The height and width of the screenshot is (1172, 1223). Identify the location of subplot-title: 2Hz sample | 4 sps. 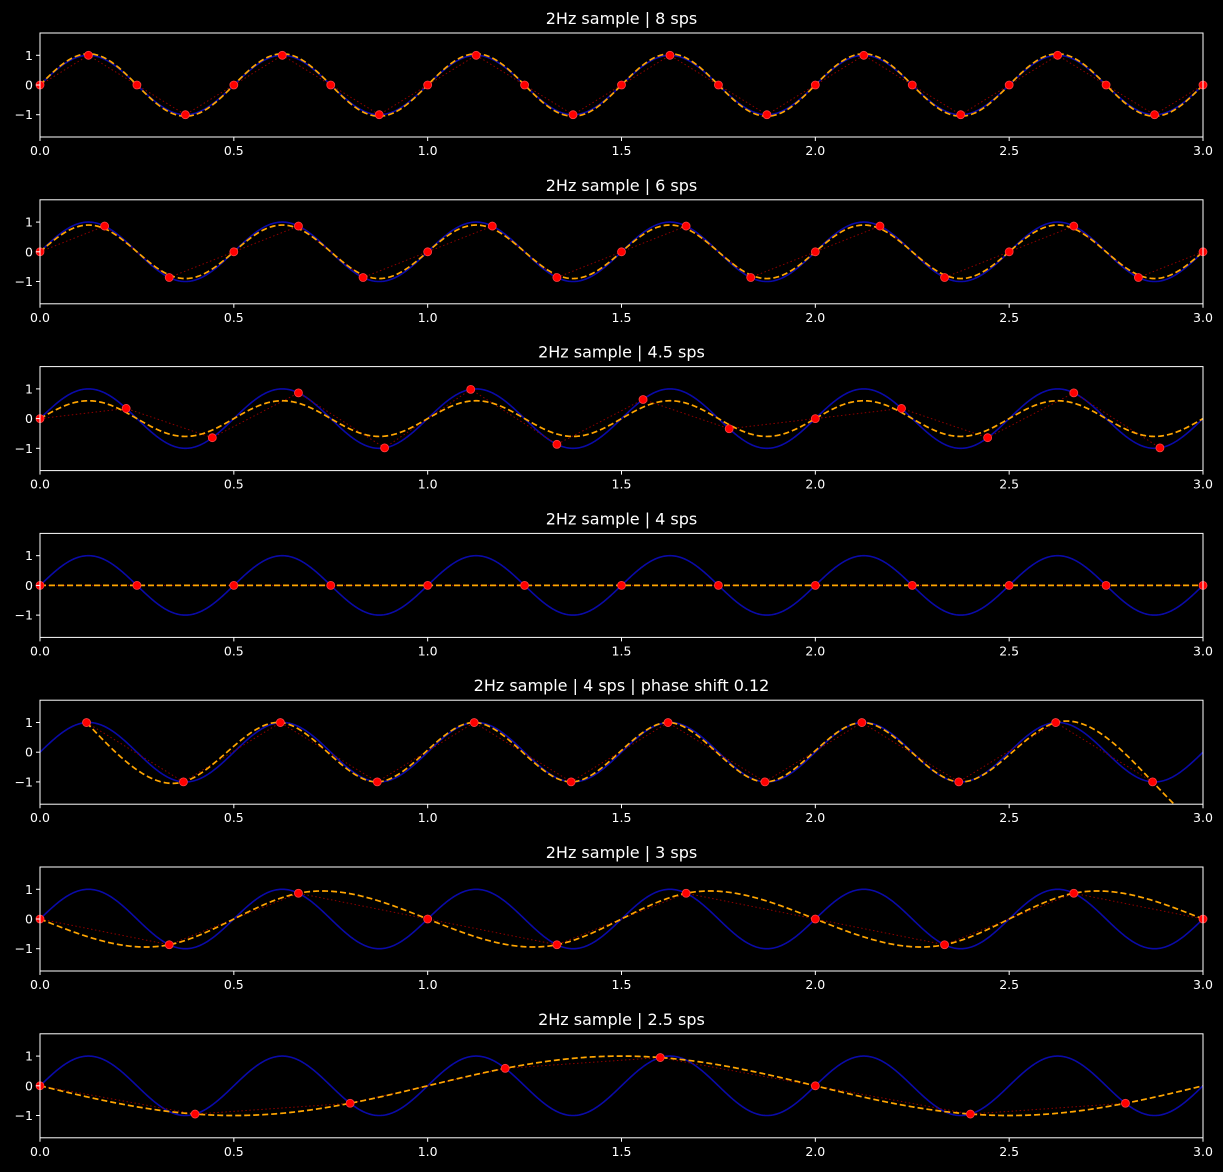
(622, 518).